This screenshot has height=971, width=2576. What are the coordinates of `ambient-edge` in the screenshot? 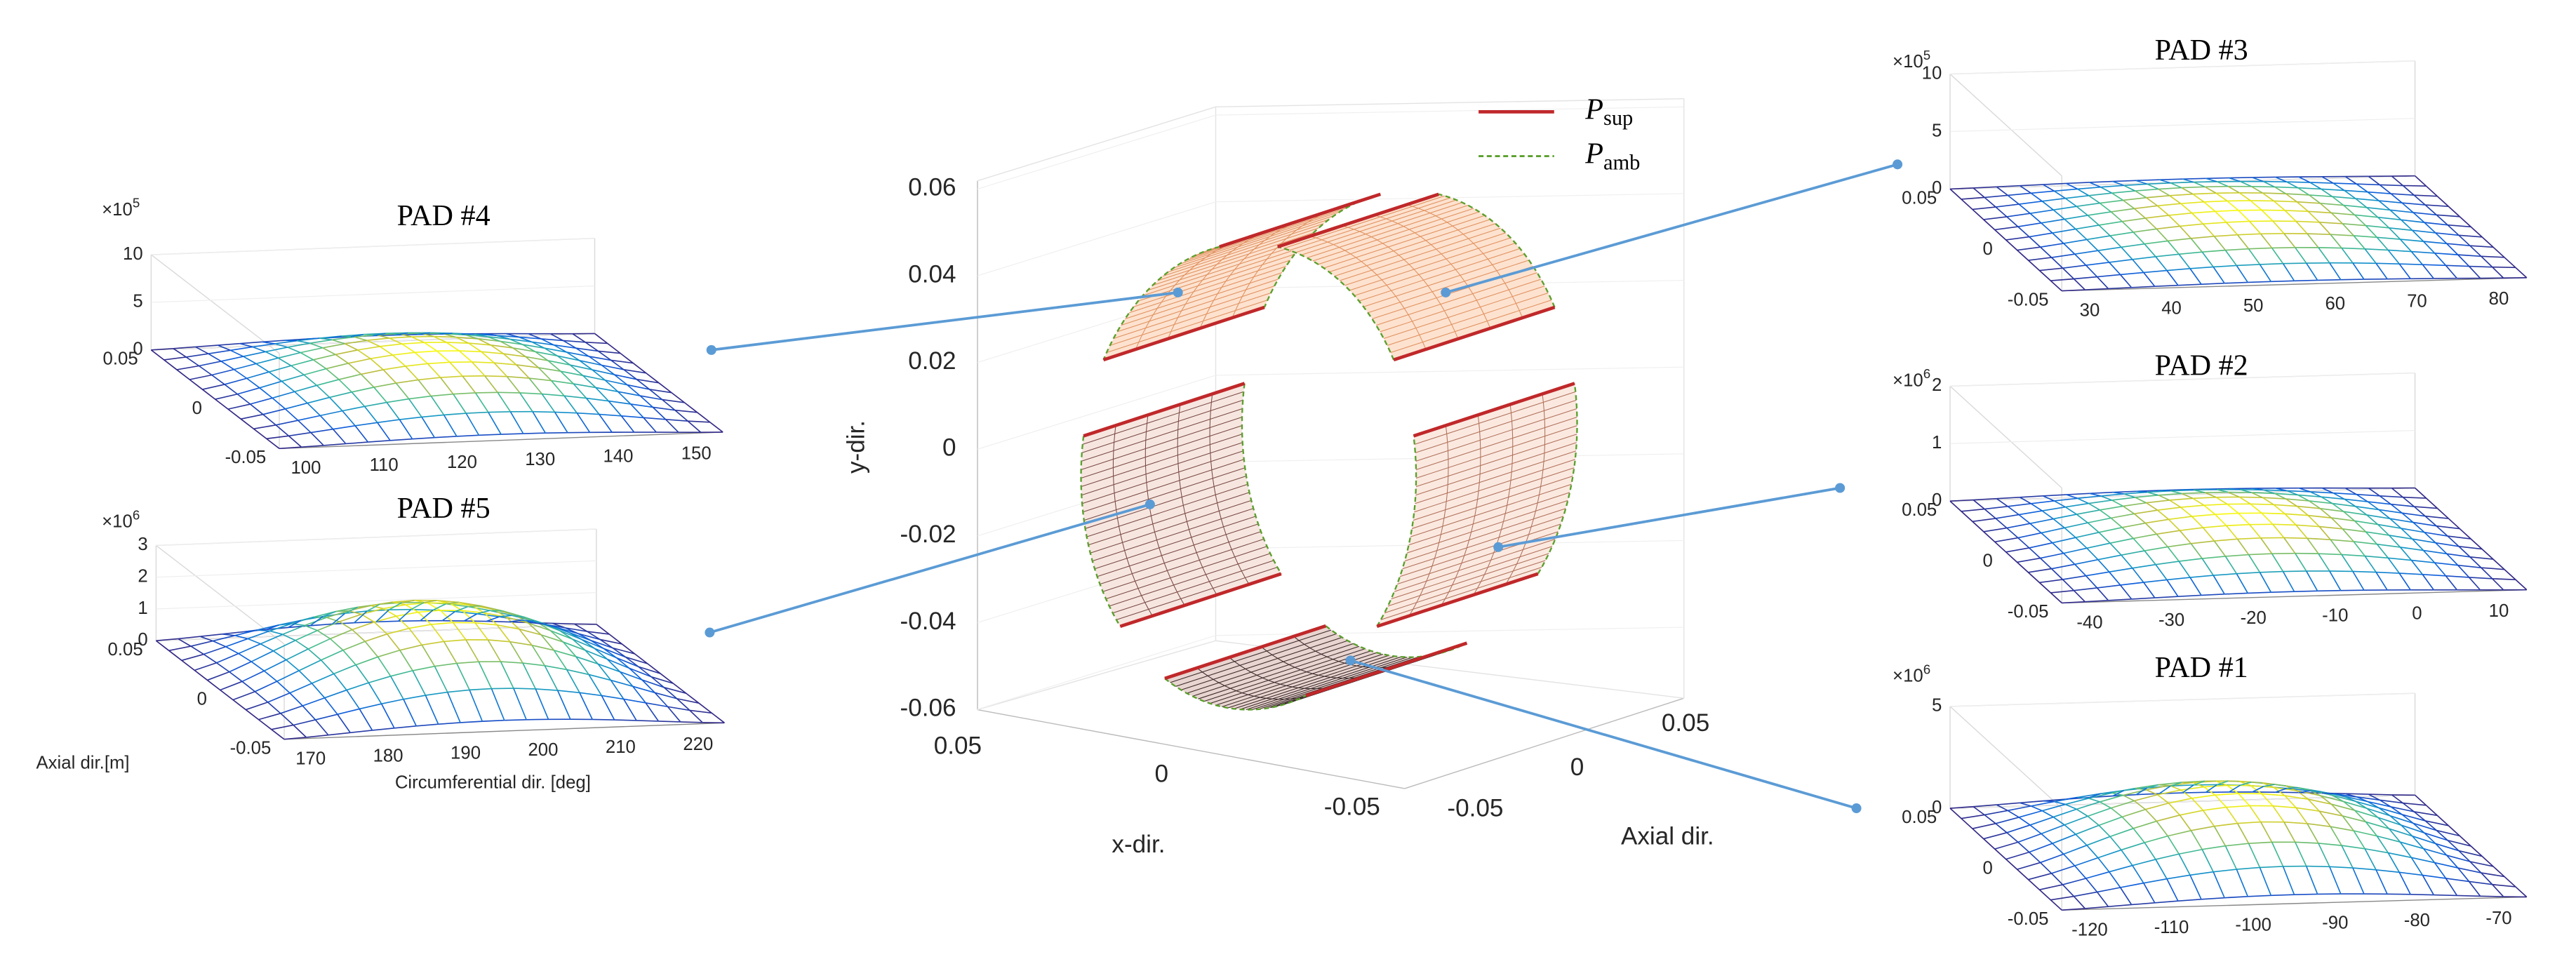 It's located at (1261, 479).